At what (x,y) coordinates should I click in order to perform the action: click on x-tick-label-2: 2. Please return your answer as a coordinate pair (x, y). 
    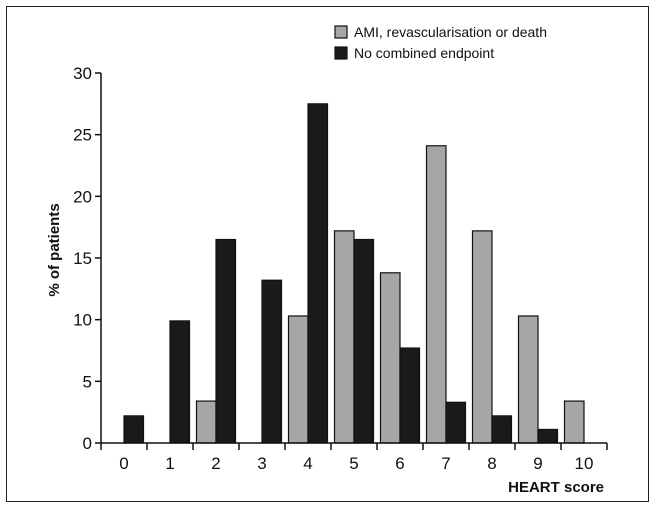
    Looking at the image, I should click on (215, 463).